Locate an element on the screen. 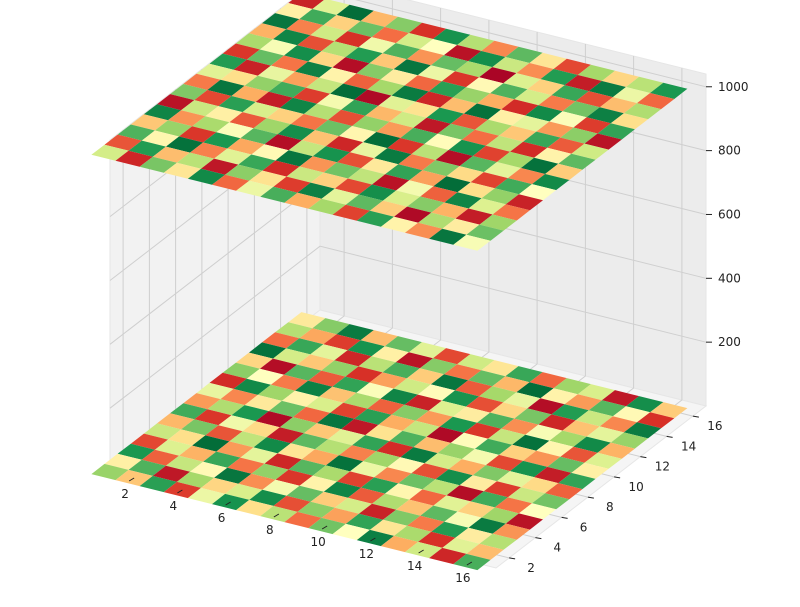 Image resolution: width=800 pixels, height=607 pixels. z-tick-label: 800 is located at coordinates (729, 151).